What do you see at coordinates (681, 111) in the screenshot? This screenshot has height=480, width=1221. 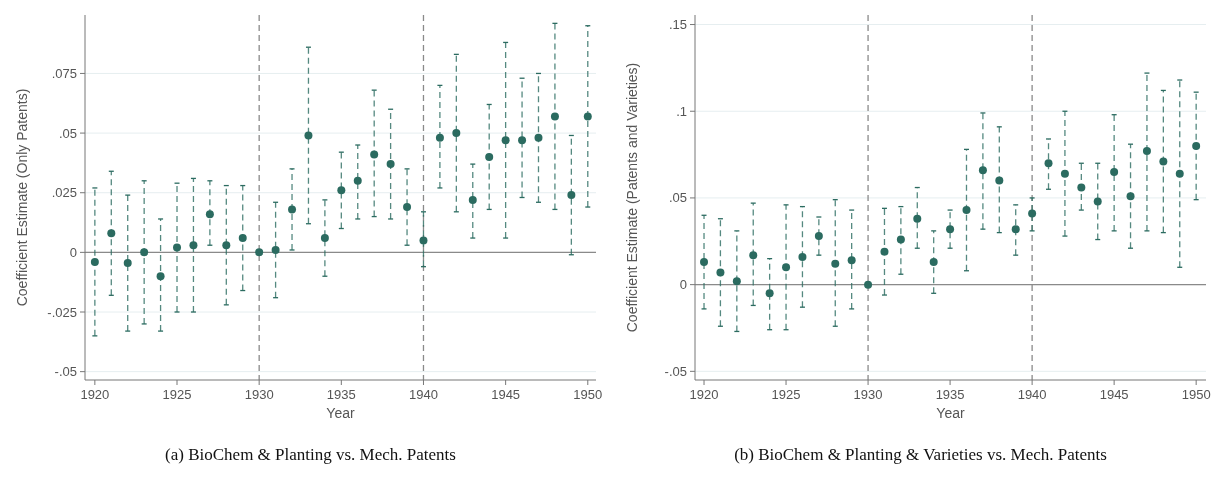 I see `y-tick-label: .1` at bounding box center [681, 111].